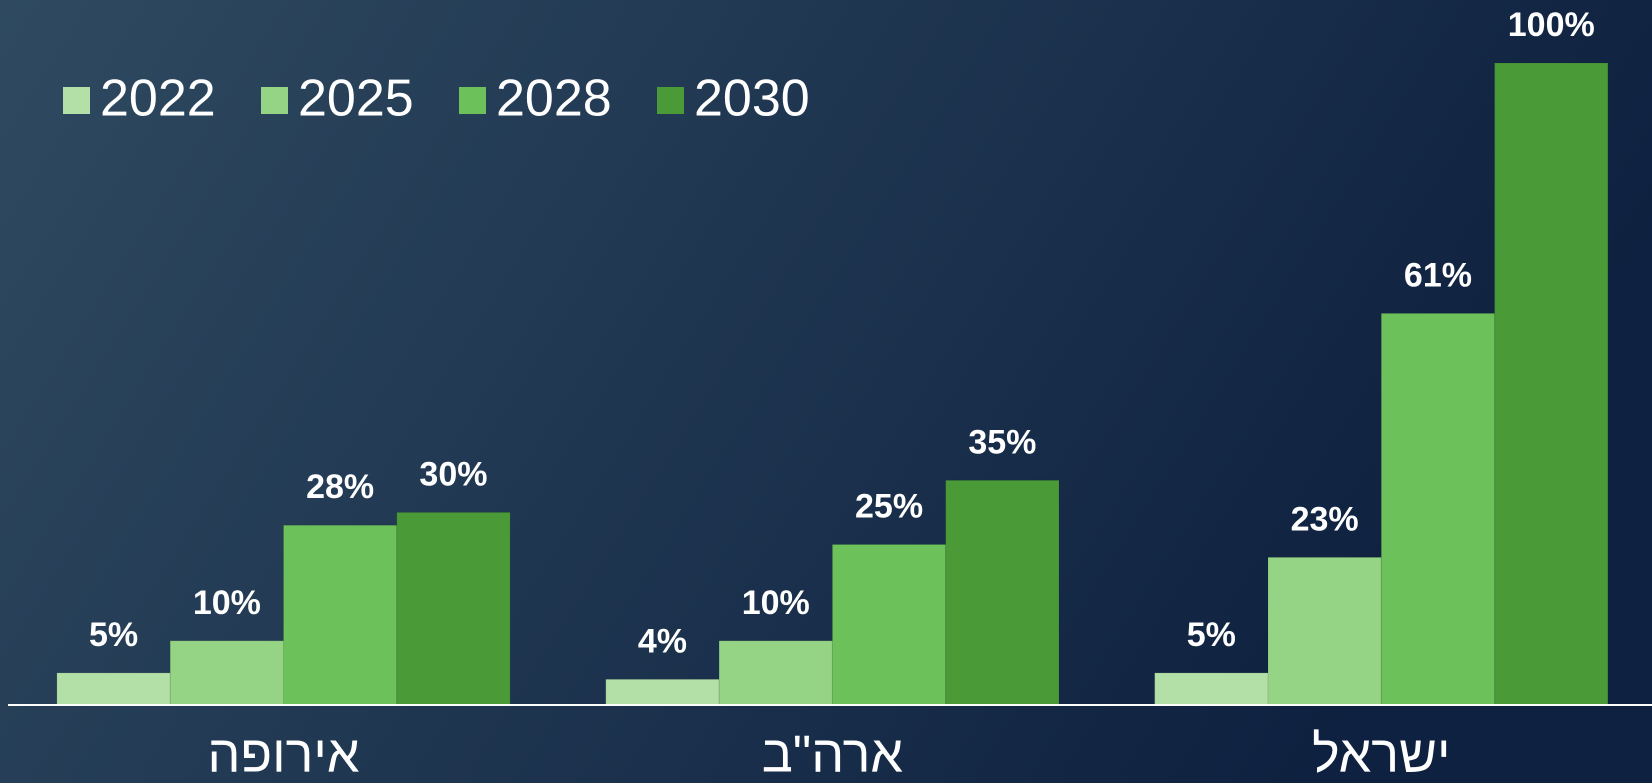 This screenshot has height=783, width=1652. What do you see at coordinates (752, 99) in the screenshot?
I see `legend-label: 2030` at bounding box center [752, 99].